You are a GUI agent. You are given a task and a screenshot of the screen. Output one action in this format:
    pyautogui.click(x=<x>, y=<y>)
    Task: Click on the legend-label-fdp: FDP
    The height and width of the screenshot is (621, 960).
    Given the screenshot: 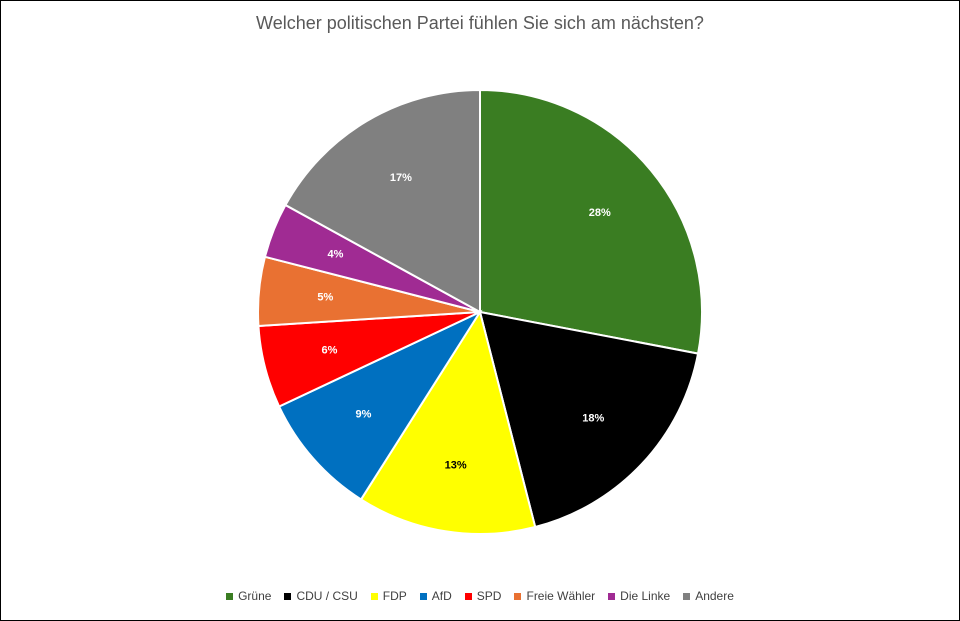 What is the action you would take?
    pyautogui.click(x=394, y=596)
    